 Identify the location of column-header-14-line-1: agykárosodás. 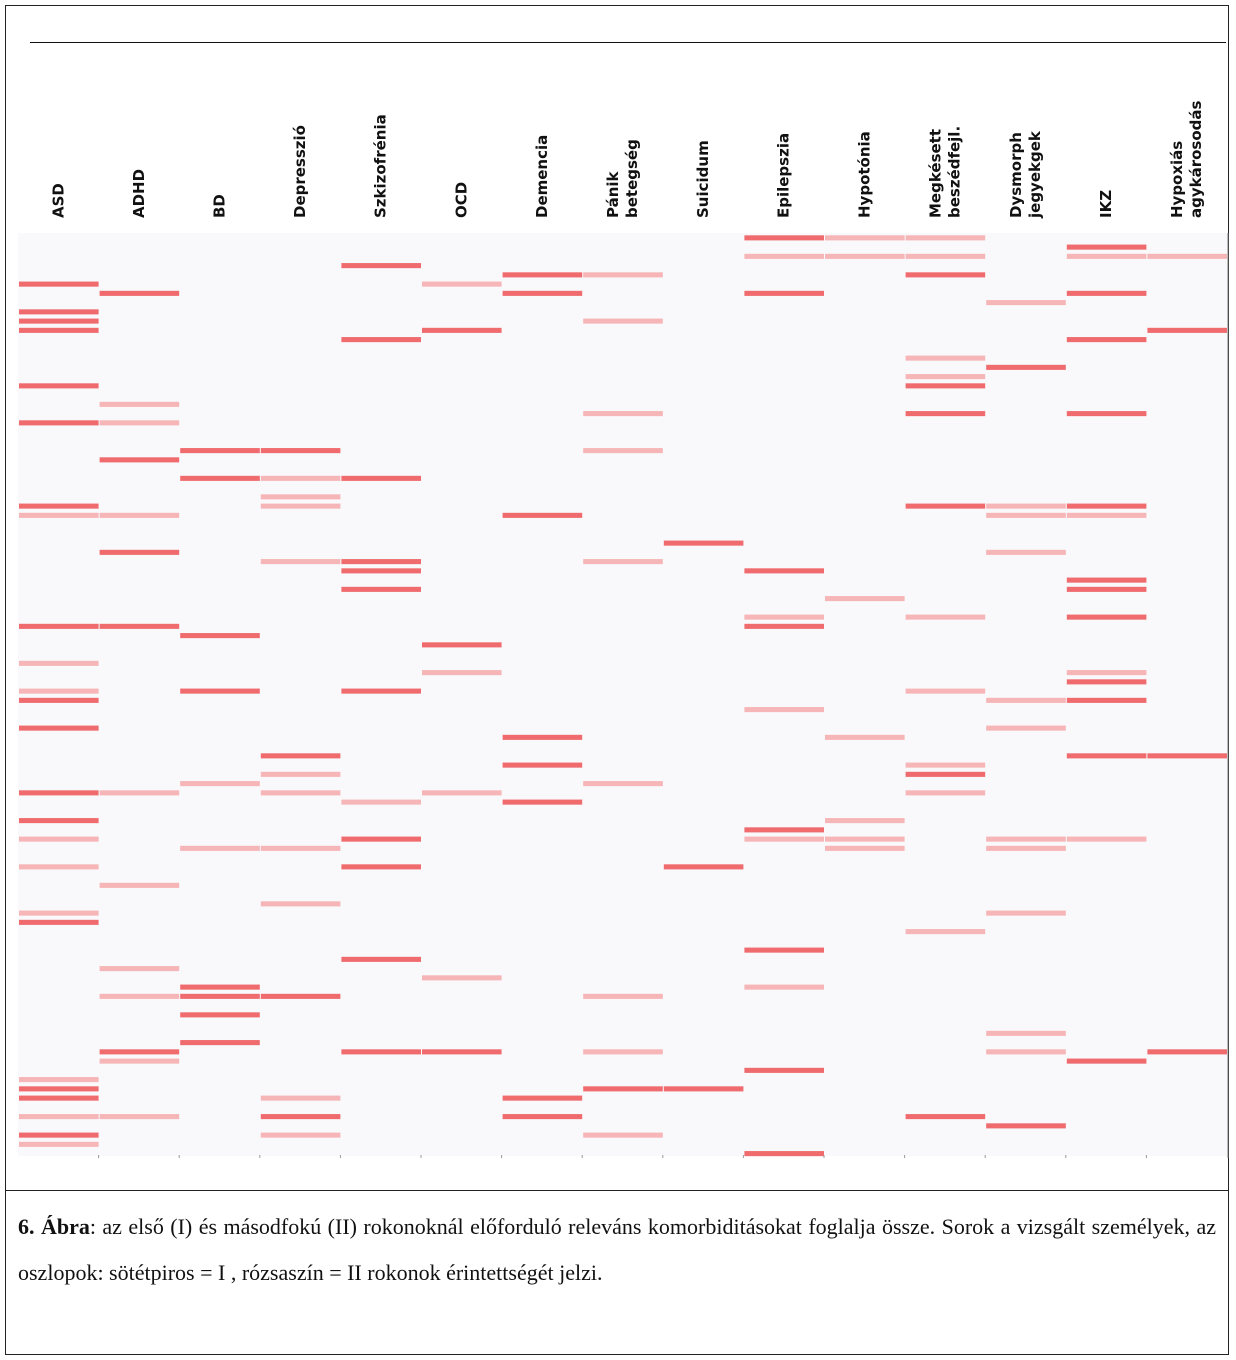
(1196, 159).